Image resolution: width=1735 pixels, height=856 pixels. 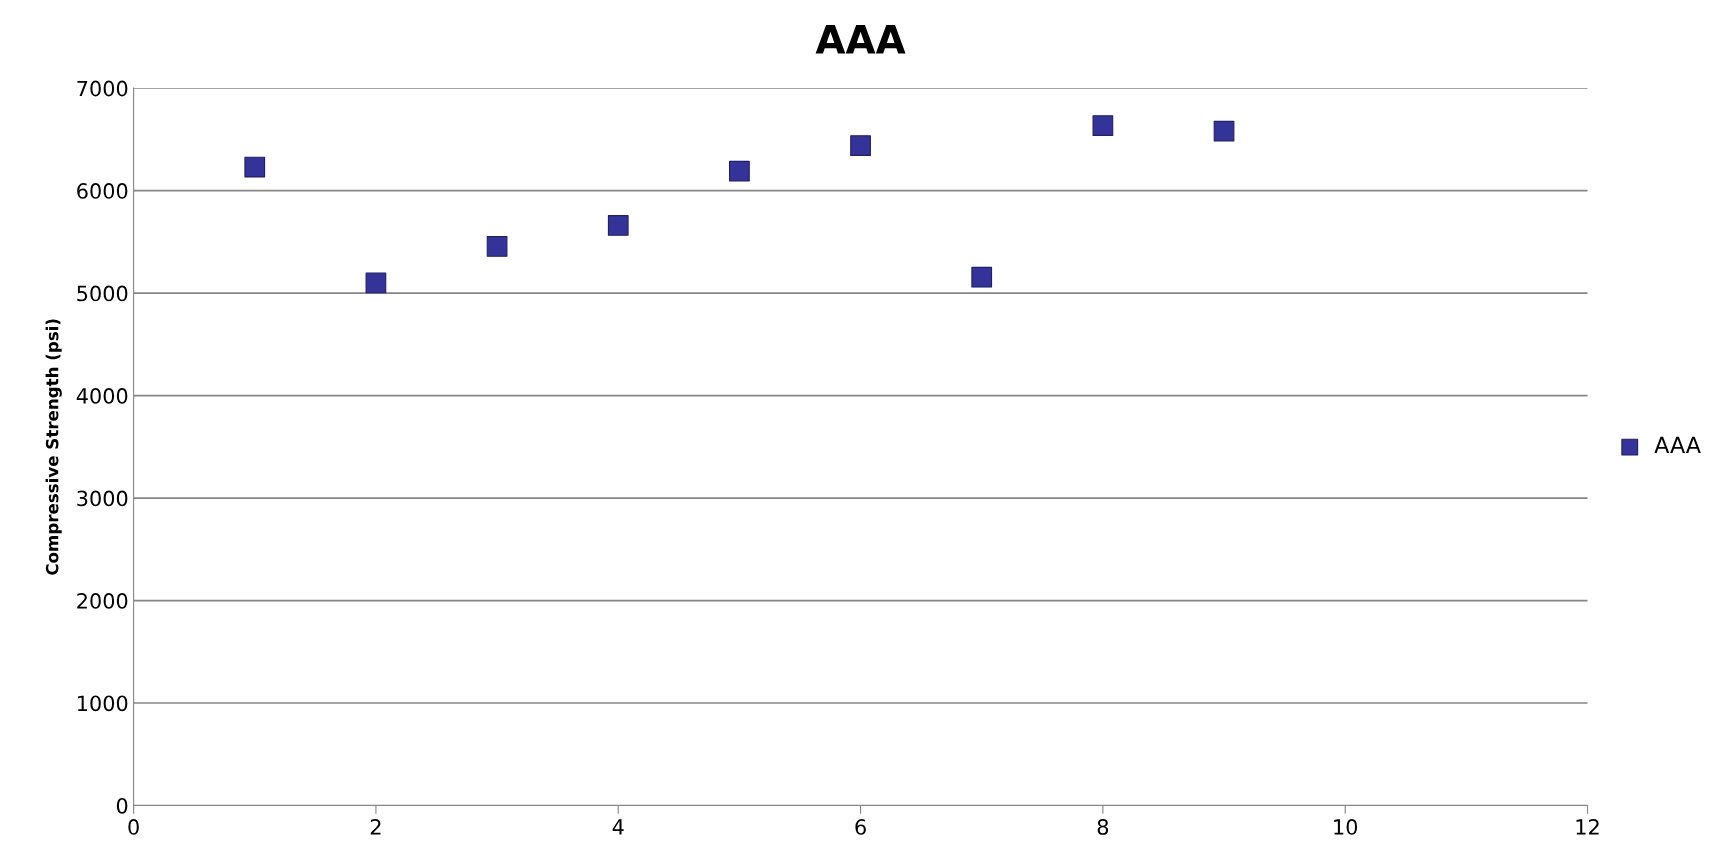 I want to click on x-tick-label: 6, so click(x=860, y=827).